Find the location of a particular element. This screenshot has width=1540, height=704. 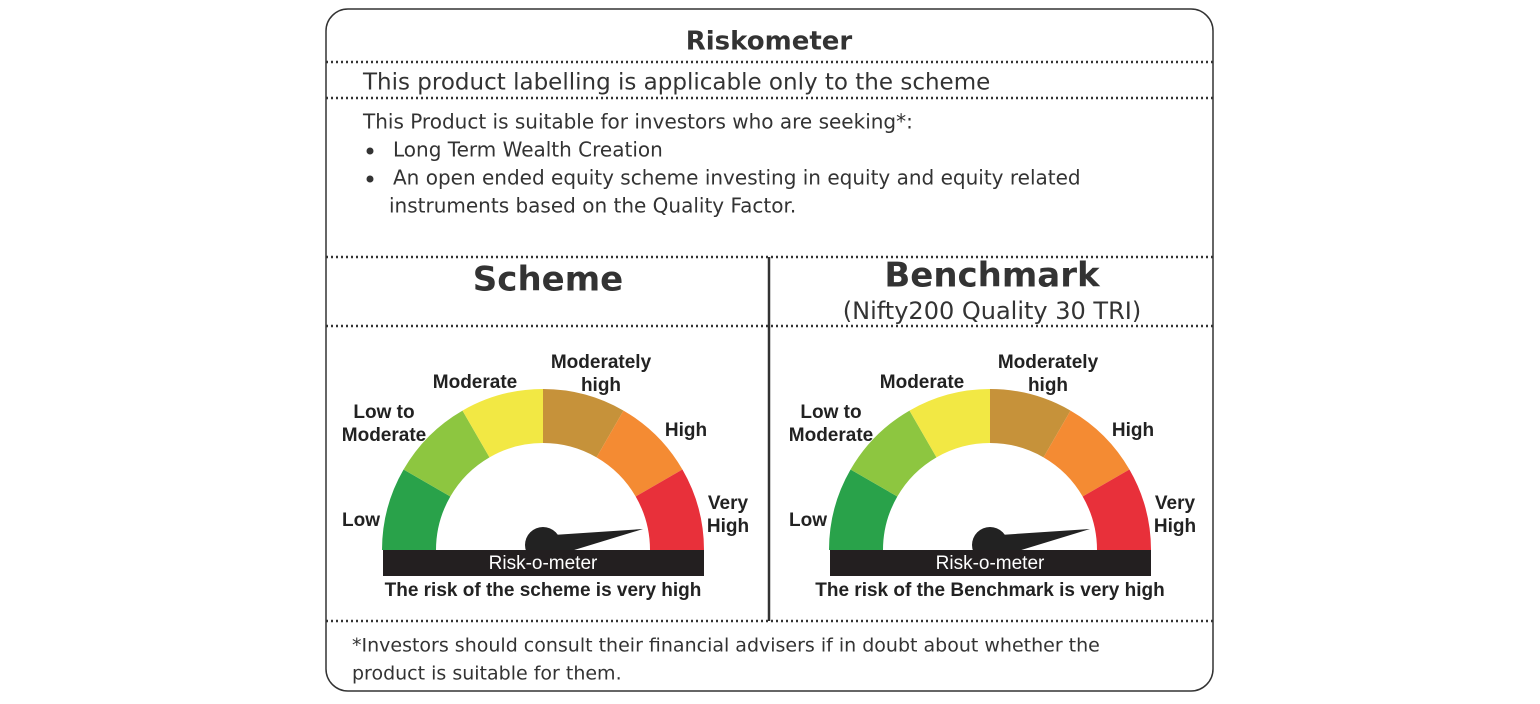

panel-heading: Benchmark is located at coordinates (992, 276).